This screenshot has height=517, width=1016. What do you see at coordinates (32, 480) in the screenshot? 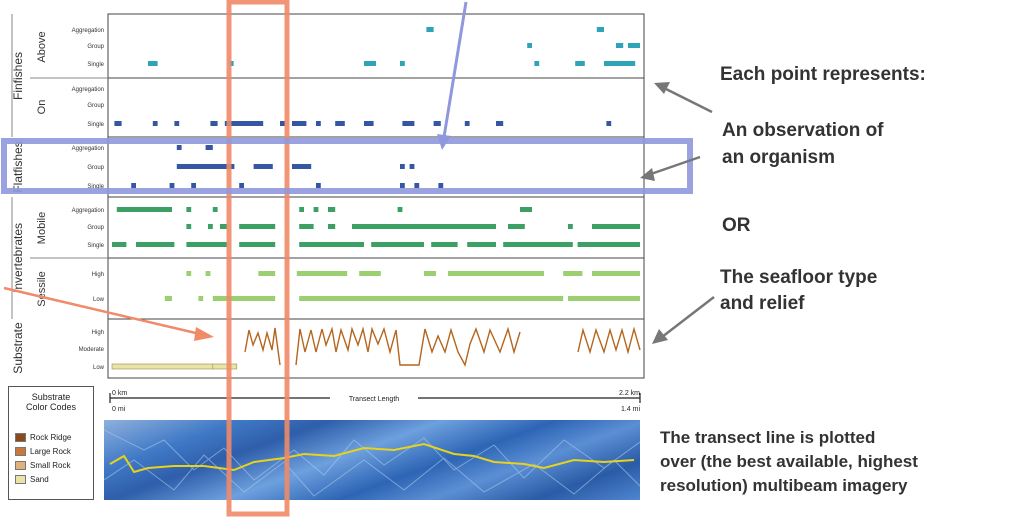
I see `legend-item-sand: Sand` at bounding box center [32, 480].